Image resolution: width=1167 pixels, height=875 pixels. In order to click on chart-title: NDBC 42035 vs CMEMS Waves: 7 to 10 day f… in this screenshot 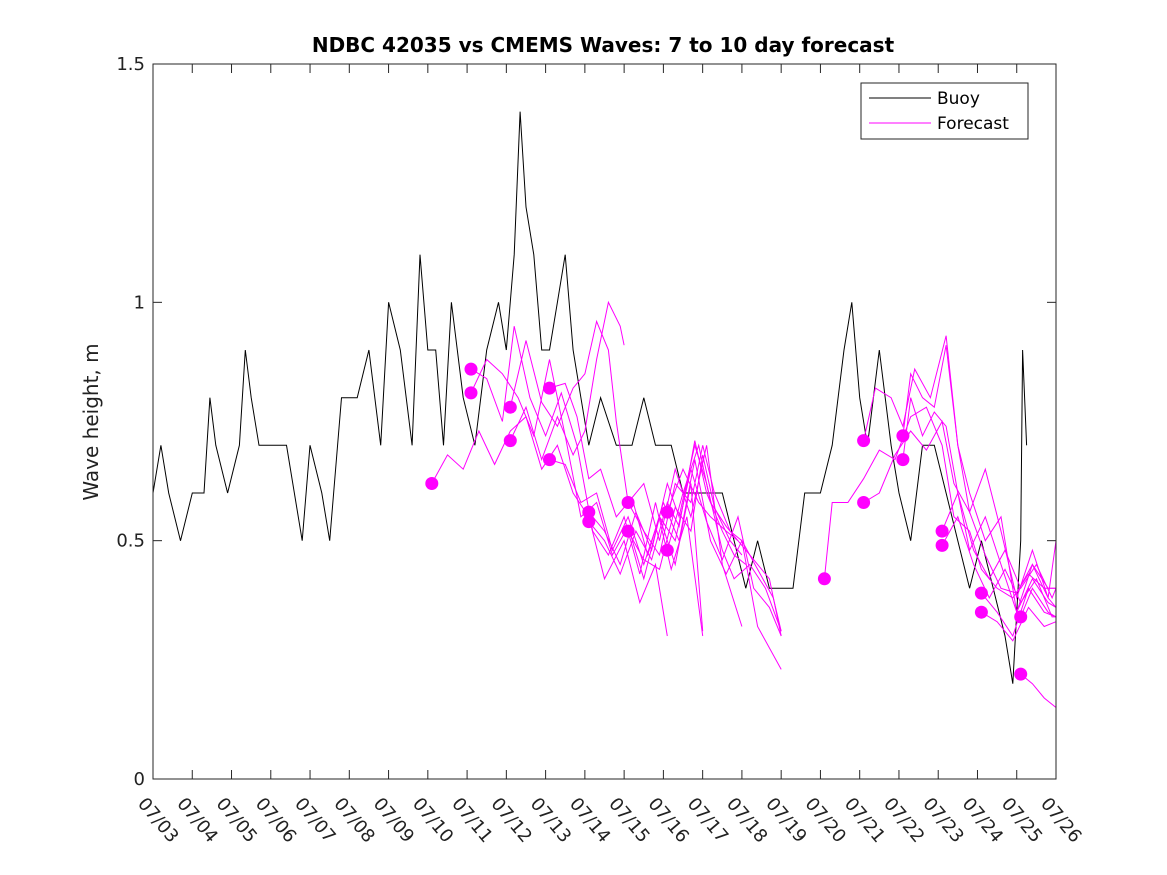, I will do `click(603, 45)`.